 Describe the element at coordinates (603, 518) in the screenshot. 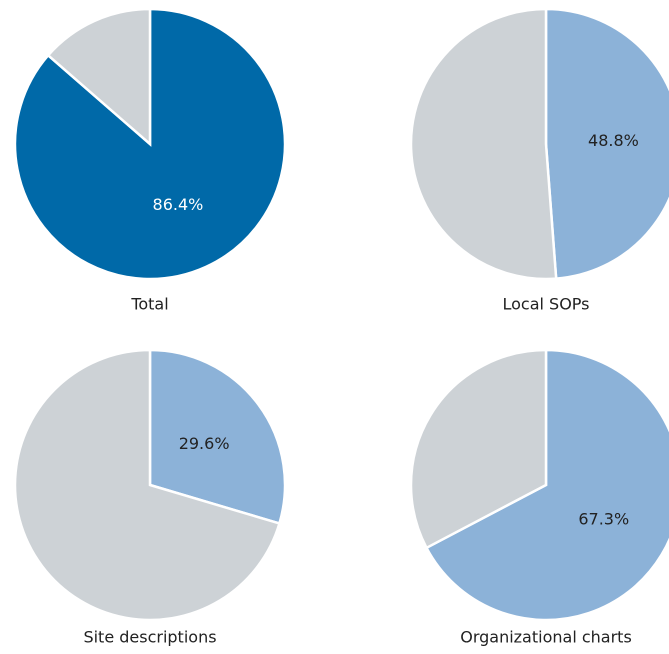

I see `slice-label: 67.3%` at that location.